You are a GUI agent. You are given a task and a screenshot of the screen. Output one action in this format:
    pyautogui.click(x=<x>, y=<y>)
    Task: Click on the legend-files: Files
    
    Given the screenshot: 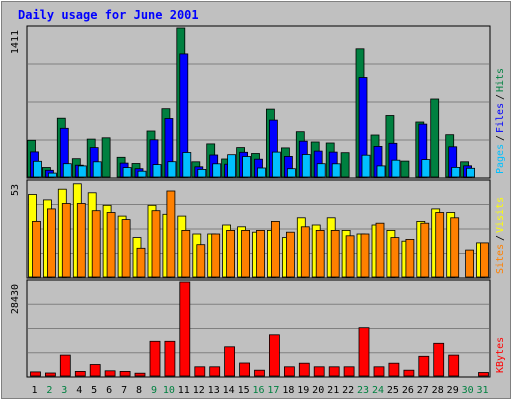 What is the action you would take?
    pyautogui.click(x=500, y=118)
    